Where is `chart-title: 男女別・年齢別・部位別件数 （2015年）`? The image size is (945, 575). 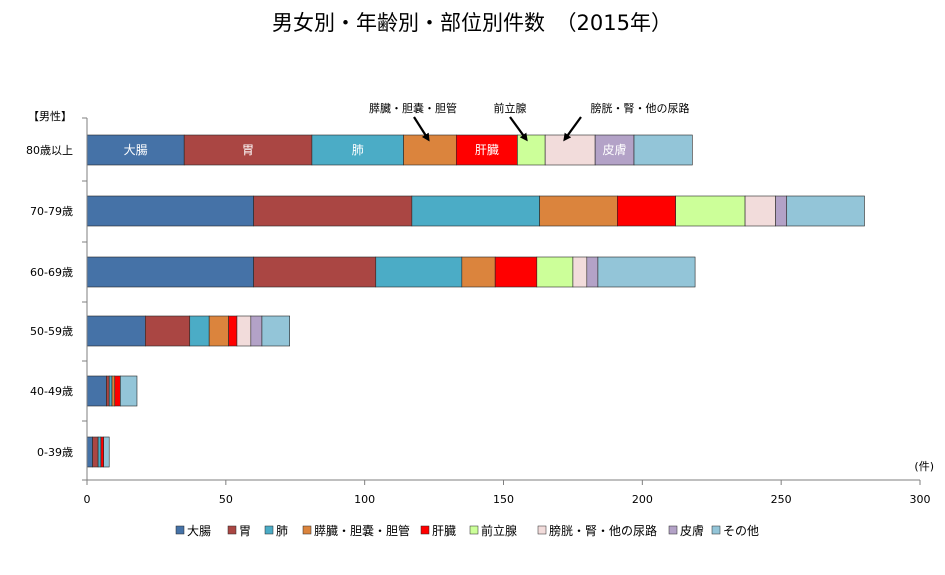 chart-title: 男女別・年齢別・部位別件数 （2015年） is located at coordinates (472, 23).